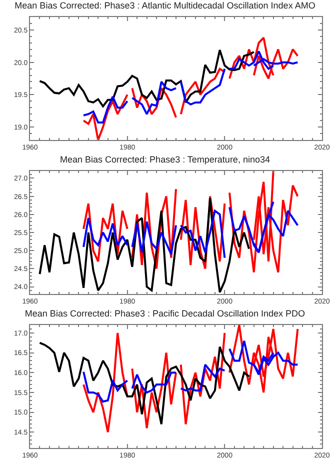  I want to click on chart-title: Mean Bias Corrected: Phase3 : Temperature, nino34, so click(165, 159).